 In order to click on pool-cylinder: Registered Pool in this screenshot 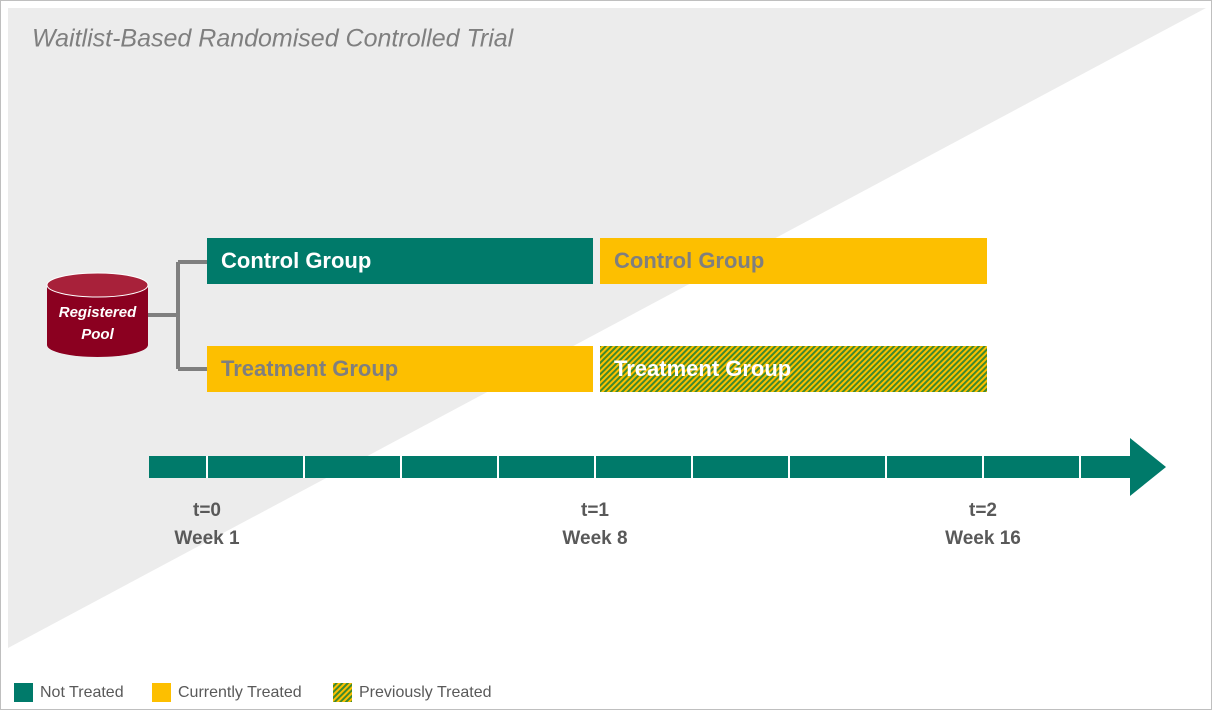, I will do `click(97, 314)`.